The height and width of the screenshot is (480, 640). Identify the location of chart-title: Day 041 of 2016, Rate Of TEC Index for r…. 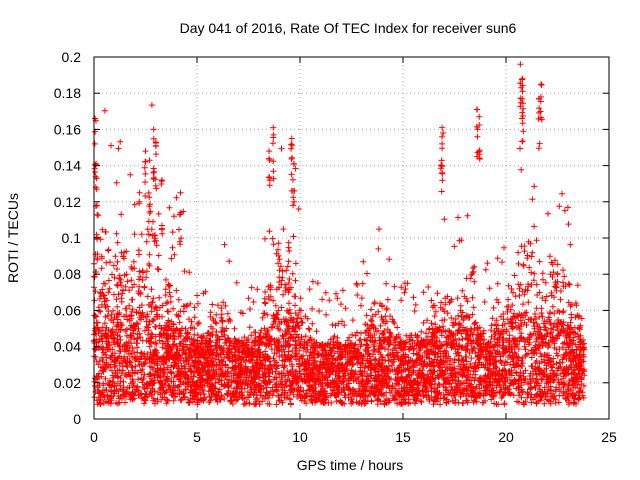
(348, 28).